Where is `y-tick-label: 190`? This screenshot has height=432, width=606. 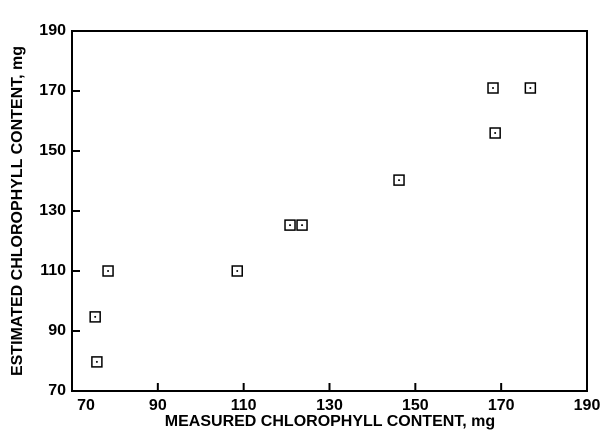 y-tick-label: 190 is located at coordinates (52, 30).